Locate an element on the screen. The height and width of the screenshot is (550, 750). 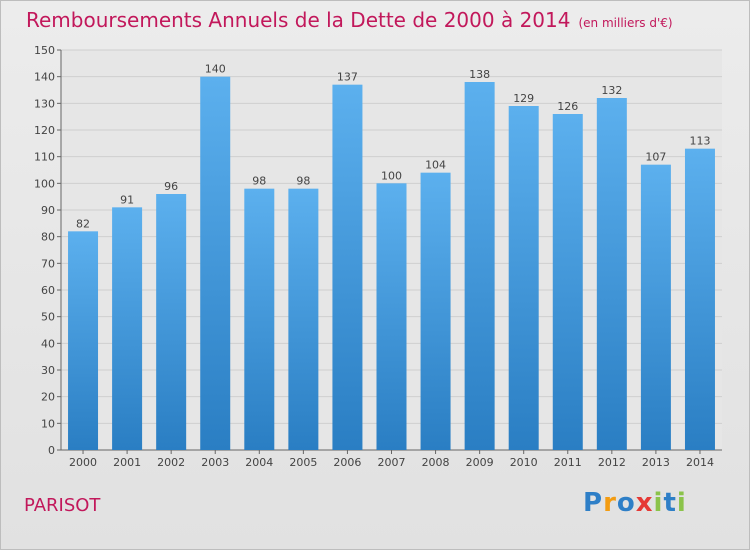
y-tick-label: 20 is located at coordinates (48, 397).